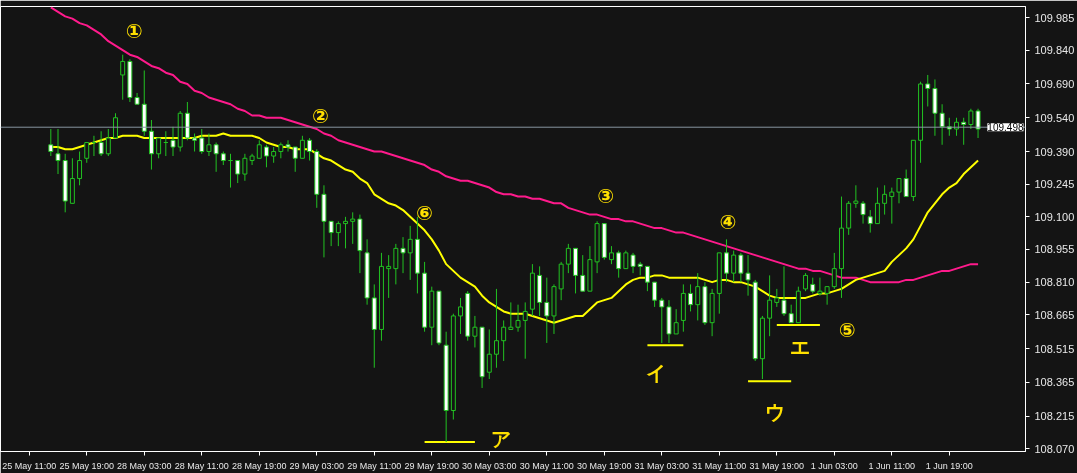 The image size is (1077, 473). I want to click on x-tick-label: 28 May 03:00, so click(144, 465).